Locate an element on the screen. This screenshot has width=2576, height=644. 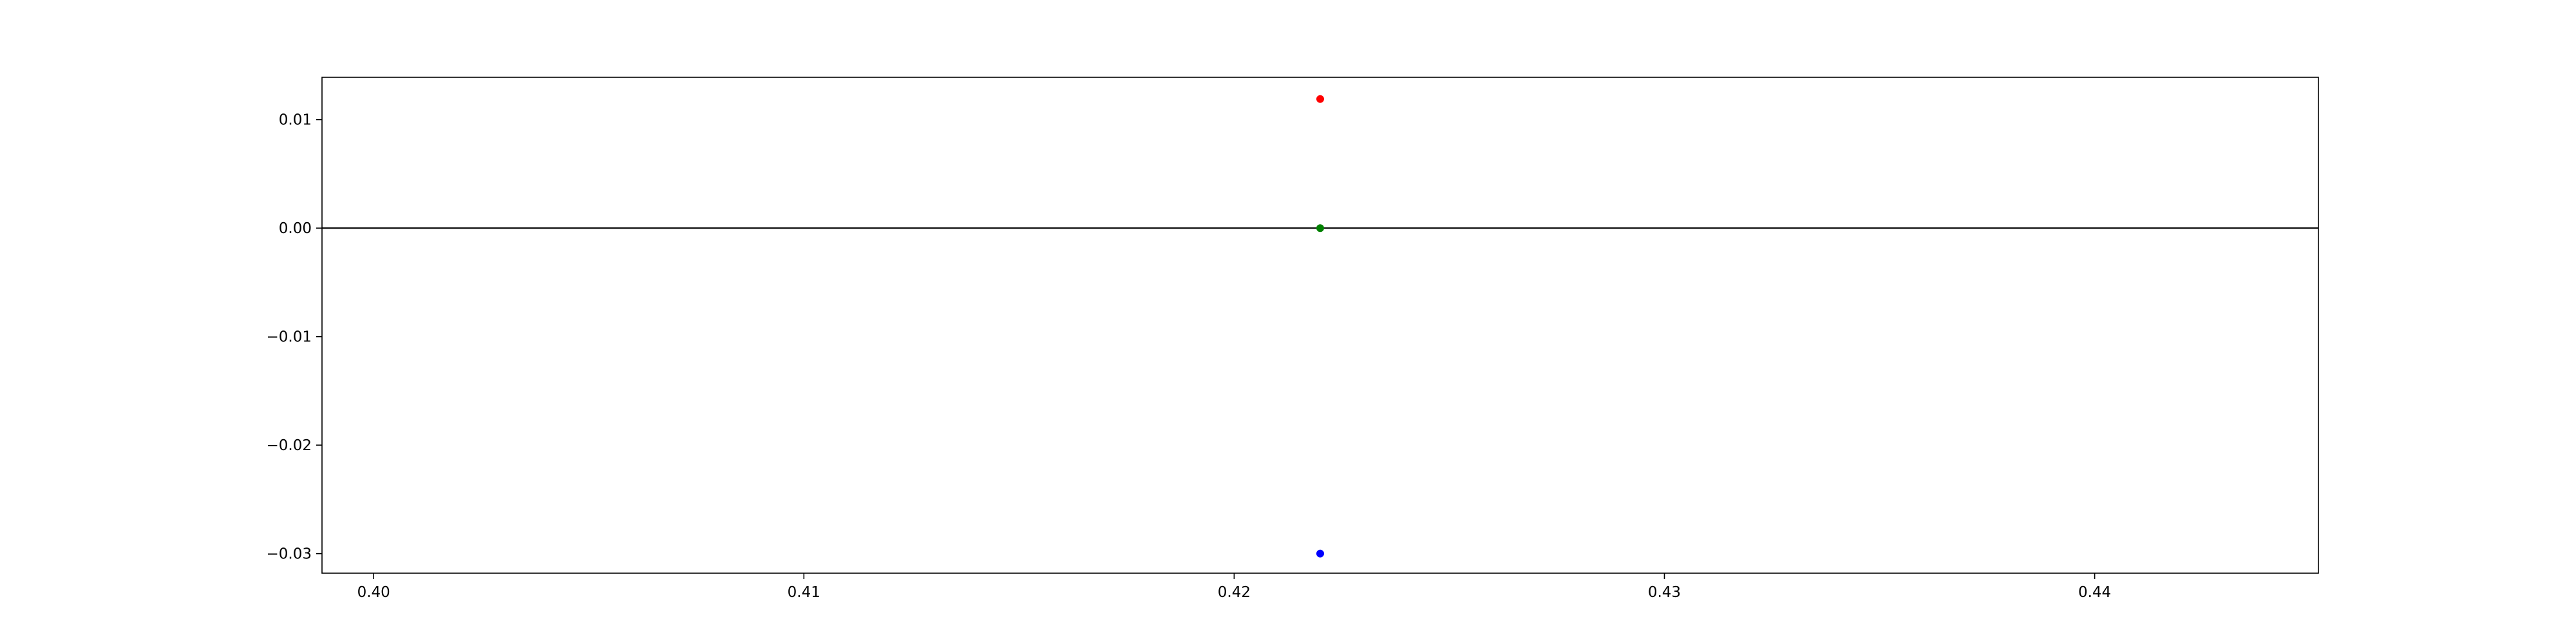
y-axis: 0.01 0.00 −0.01 −0.02 −0.03 is located at coordinates (294, 337).